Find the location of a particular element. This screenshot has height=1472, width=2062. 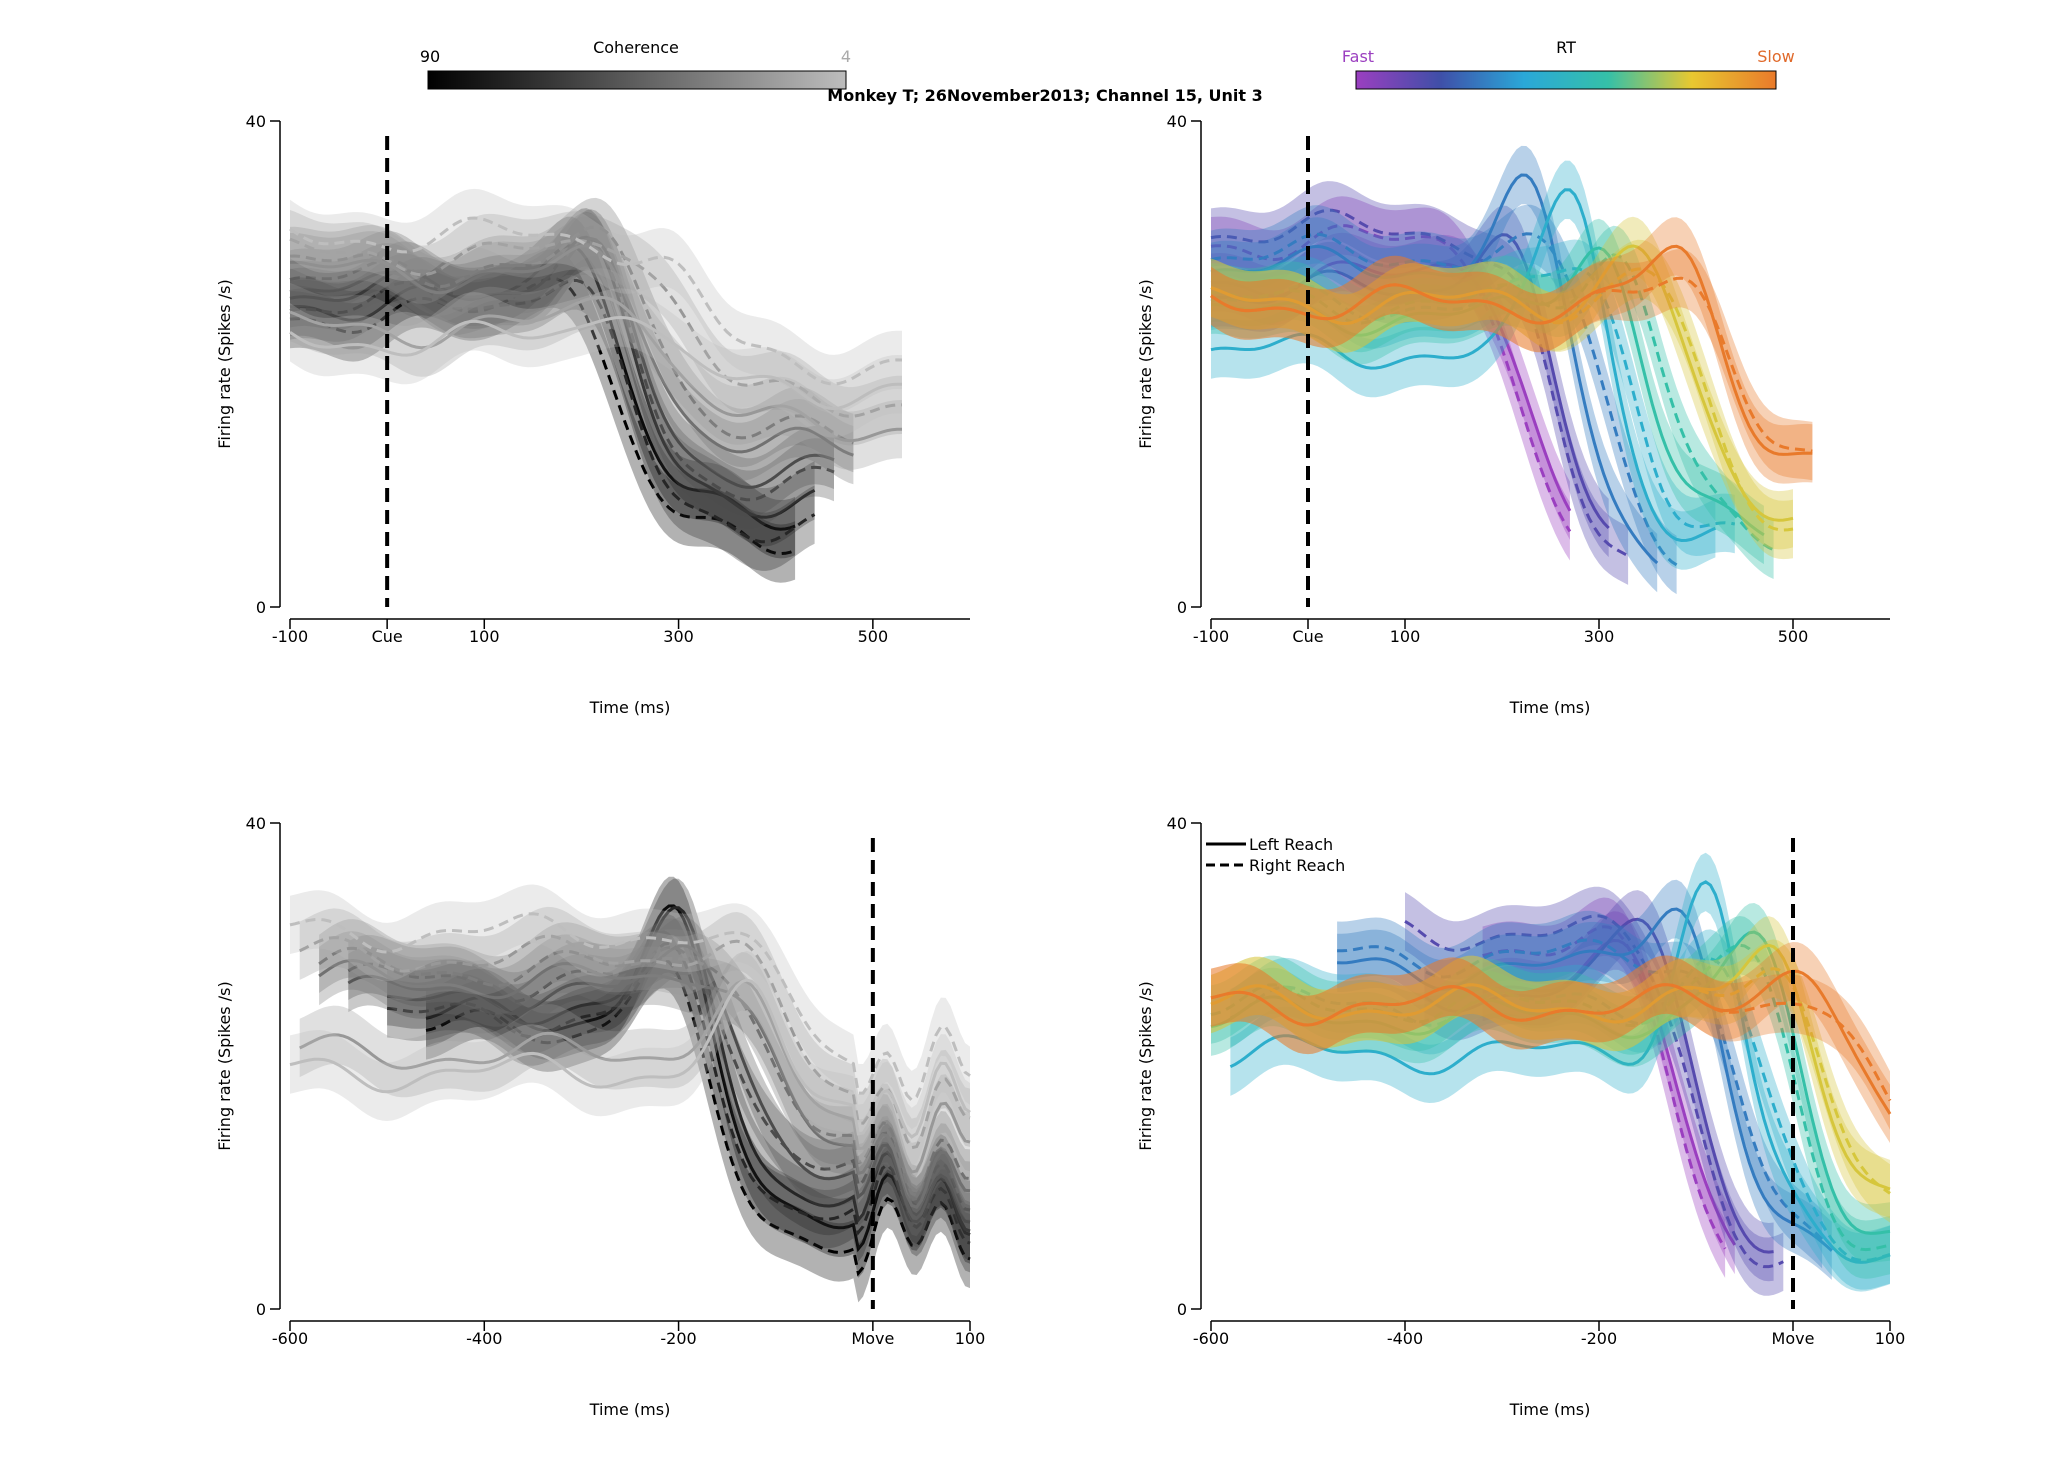

x-event-tick-label: Move is located at coordinates (872, 1338).